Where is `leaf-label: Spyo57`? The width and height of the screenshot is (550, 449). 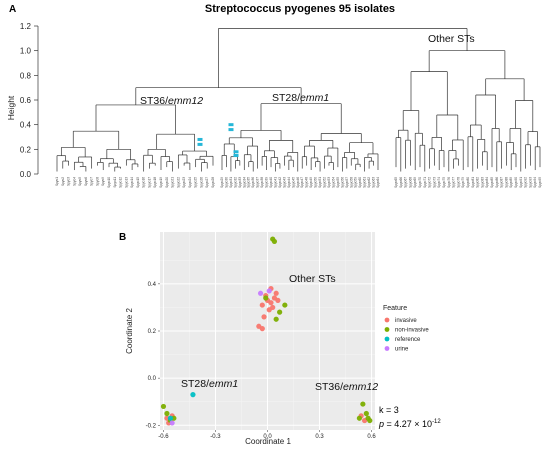
leaf-label: Spyo57 is located at coordinates (347, 182).